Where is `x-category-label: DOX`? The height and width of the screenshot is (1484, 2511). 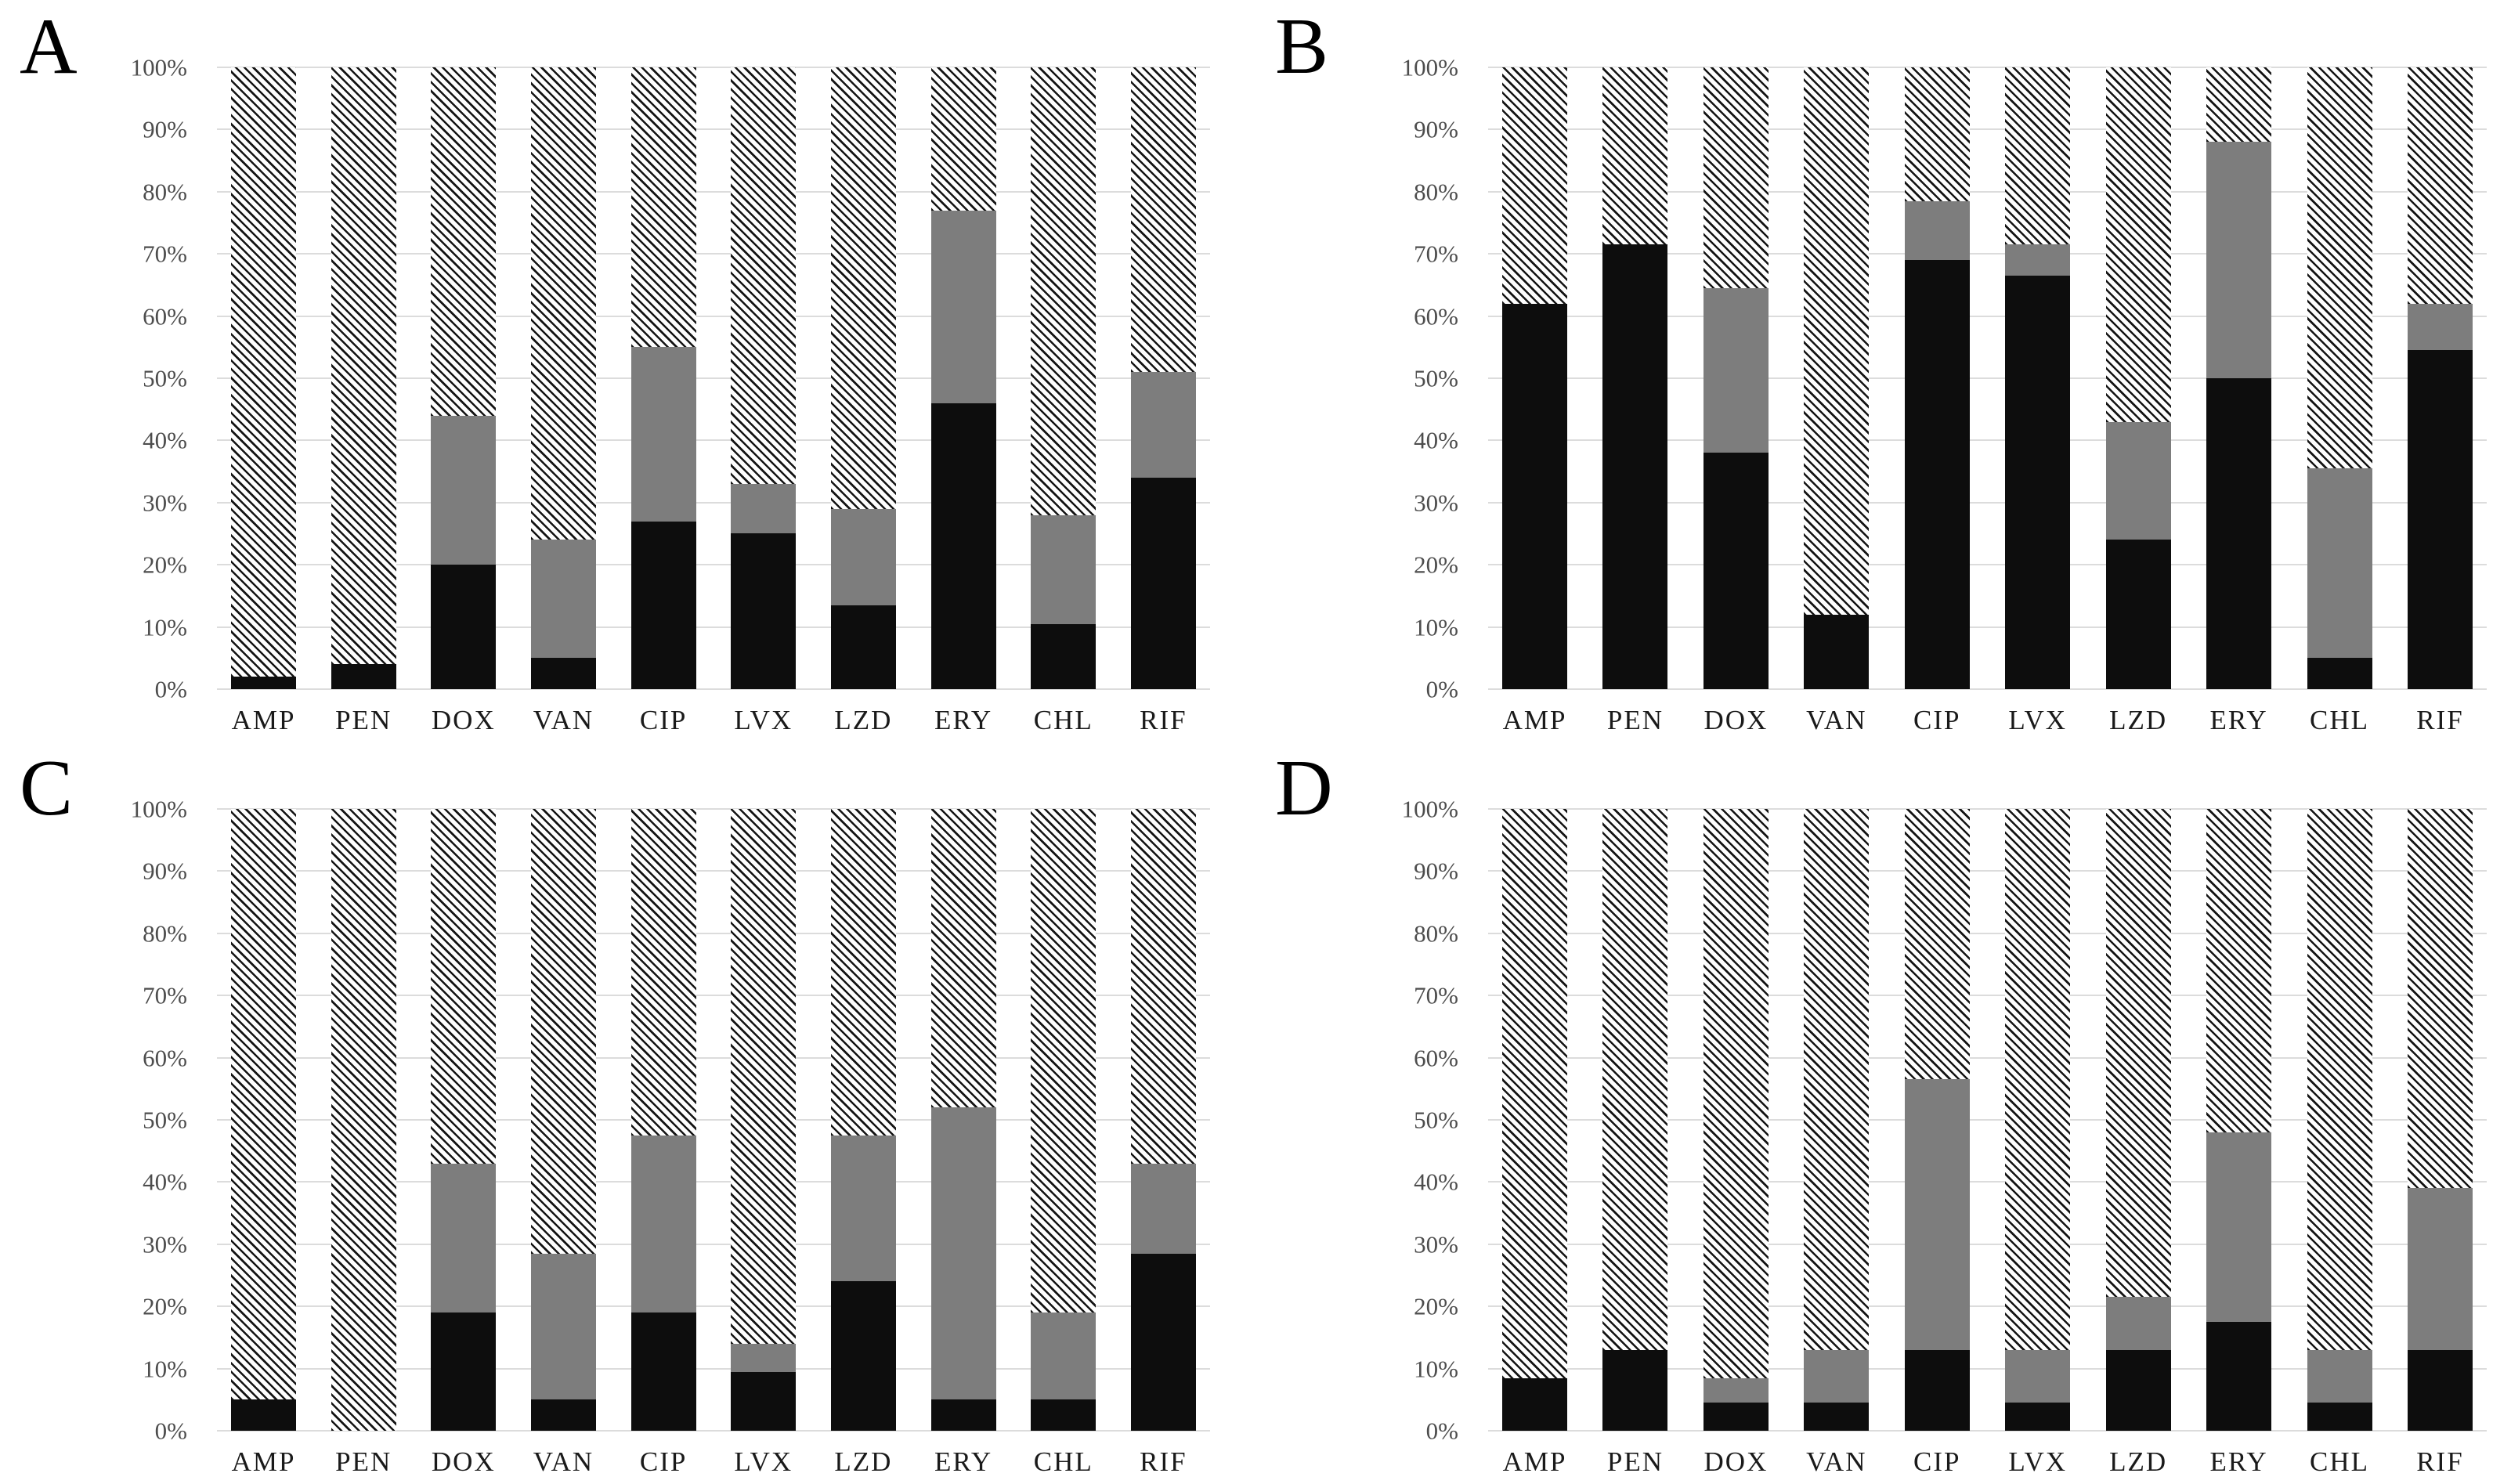 x-category-label: DOX is located at coordinates (463, 1461).